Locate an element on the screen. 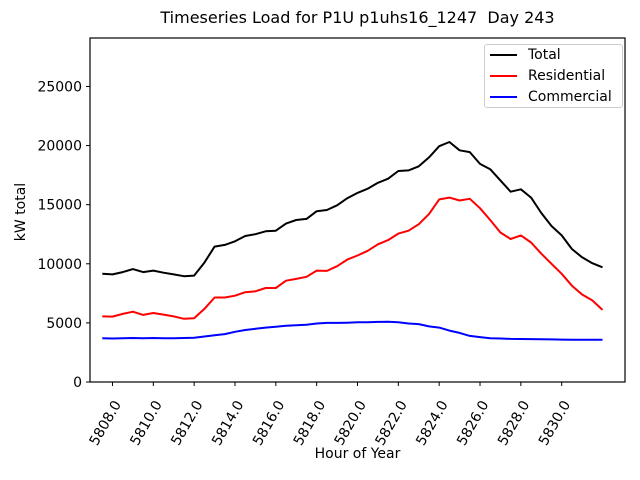 The height and width of the screenshot is (480, 640). legend-item-commercial: Commercial is located at coordinates (553, 96).